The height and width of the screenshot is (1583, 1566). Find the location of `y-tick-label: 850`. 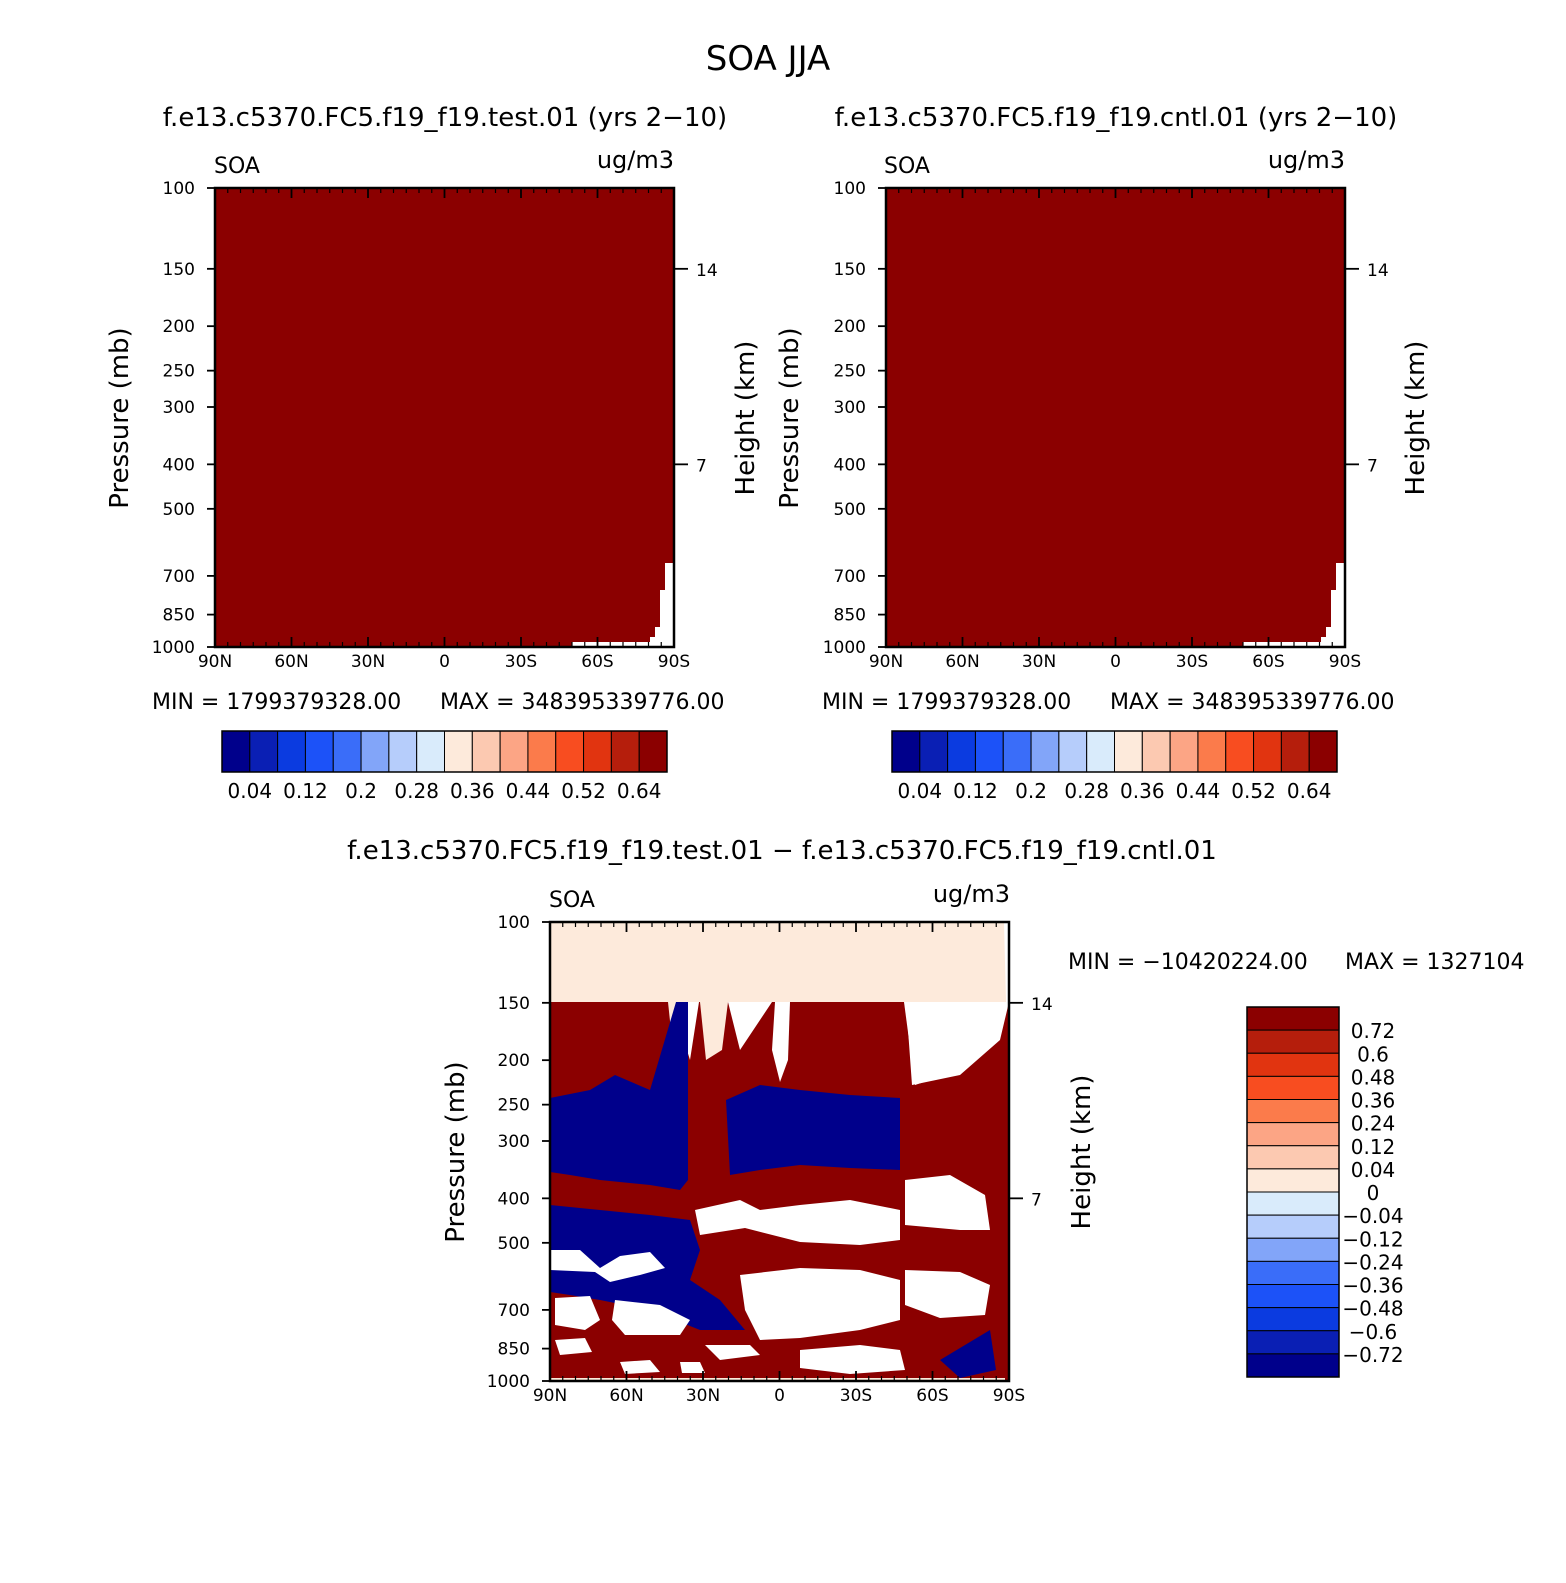

y-tick-label: 850 is located at coordinates (514, 1350).